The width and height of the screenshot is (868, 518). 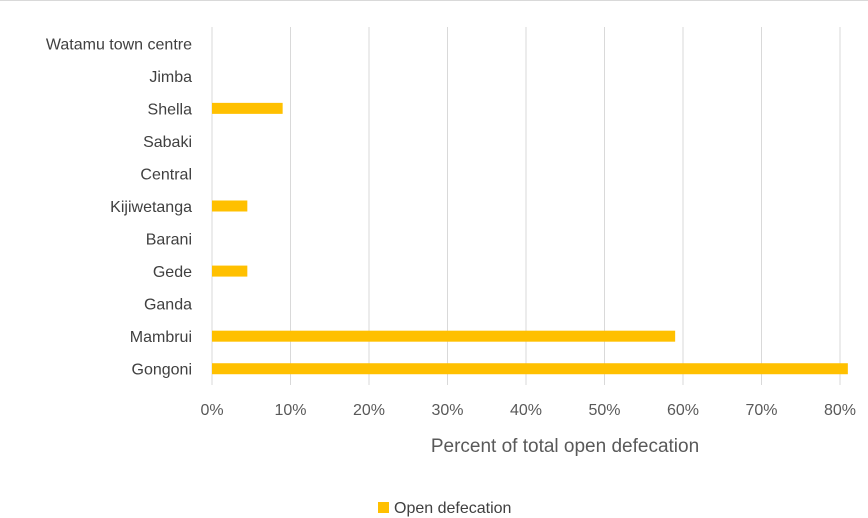 I want to click on category-label: Mambrui, so click(x=161, y=337).